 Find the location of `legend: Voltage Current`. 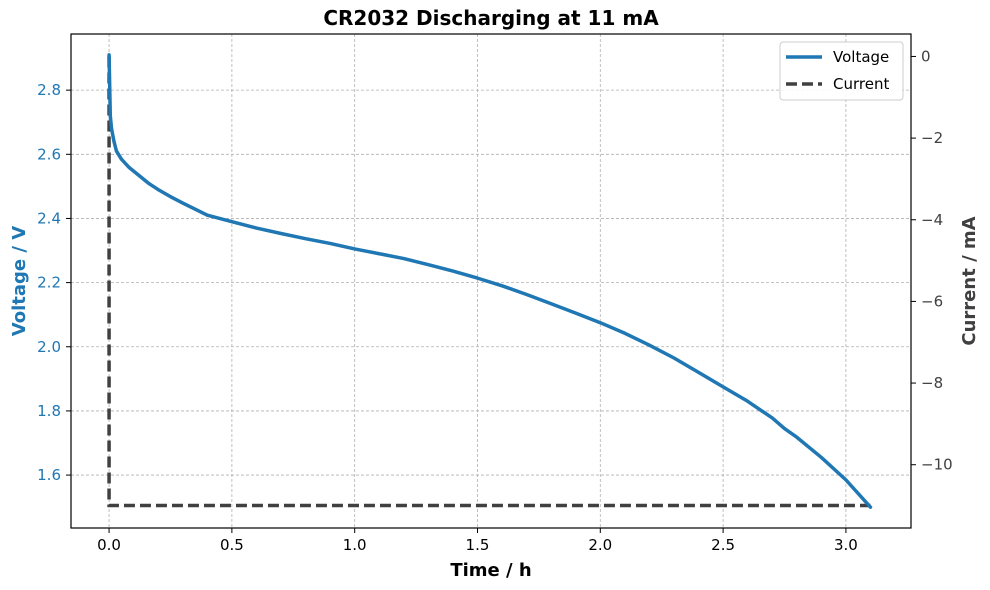

legend: Voltage Current is located at coordinates (841, 71).